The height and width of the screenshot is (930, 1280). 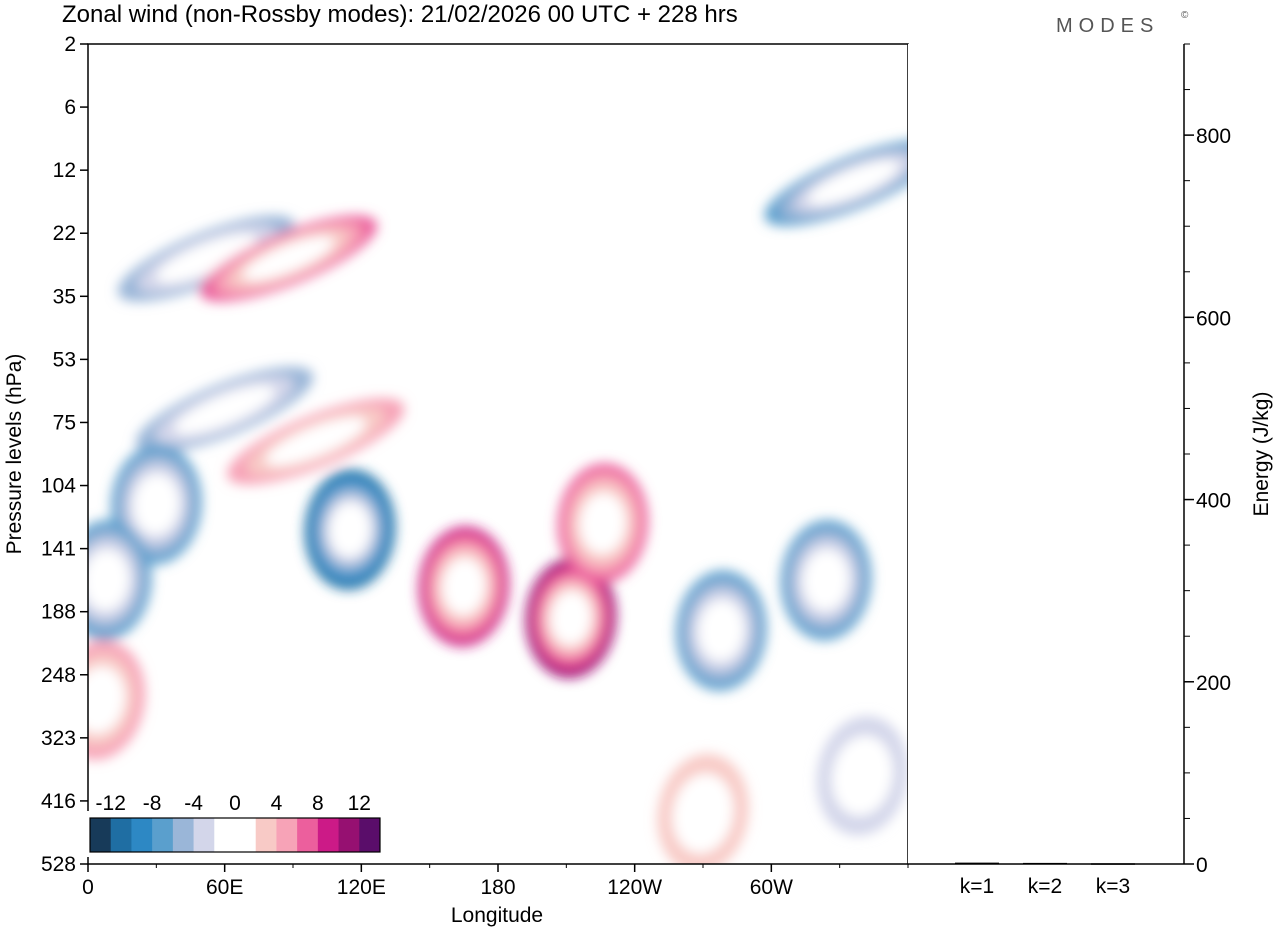 I want to click on y-tick-label: 2, so click(x=70, y=44).